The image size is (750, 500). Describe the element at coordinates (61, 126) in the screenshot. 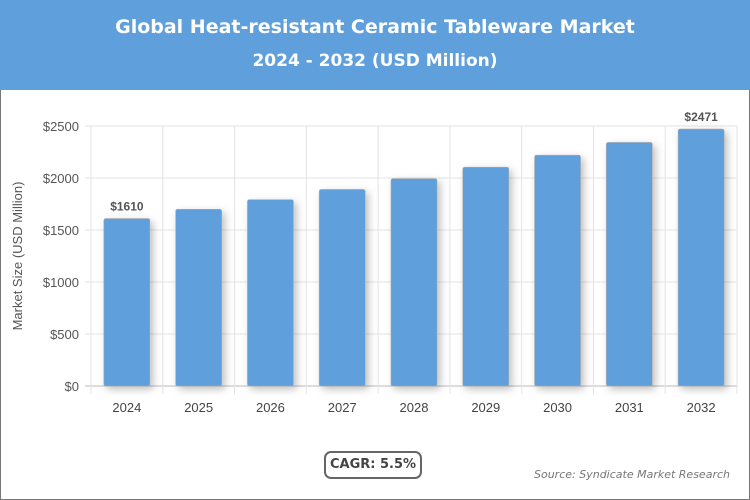

I see `y-tick-label: $2500` at that location.